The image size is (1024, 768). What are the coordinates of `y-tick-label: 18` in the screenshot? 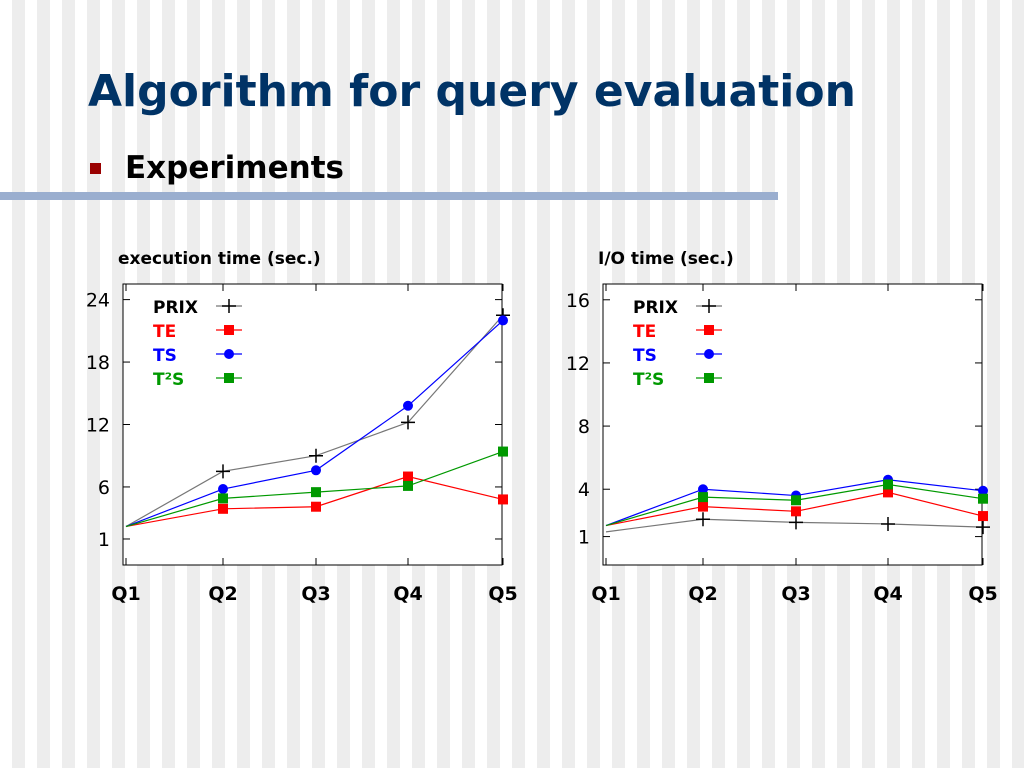 It's located at (98, 363).